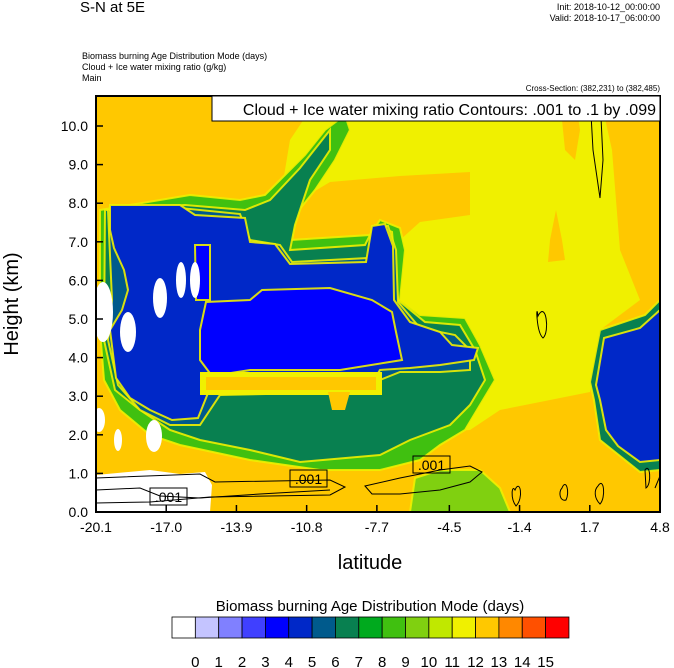  I want to click on x-tick-label: -20.1, so click(96, 527).